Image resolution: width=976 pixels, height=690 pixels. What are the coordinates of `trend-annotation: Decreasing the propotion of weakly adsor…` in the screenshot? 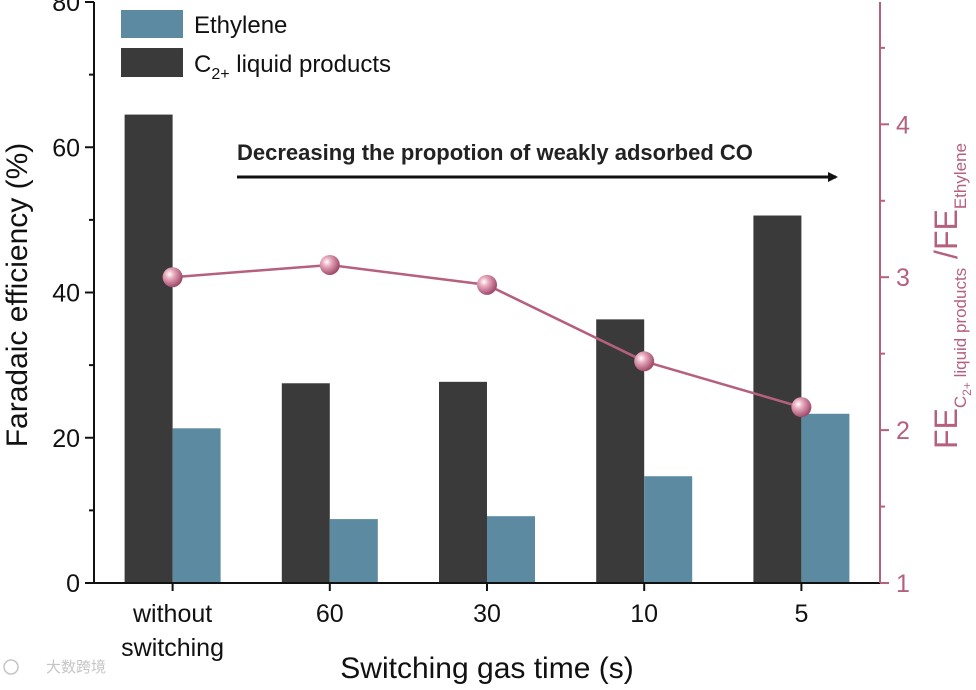 It's located at (495, 152).